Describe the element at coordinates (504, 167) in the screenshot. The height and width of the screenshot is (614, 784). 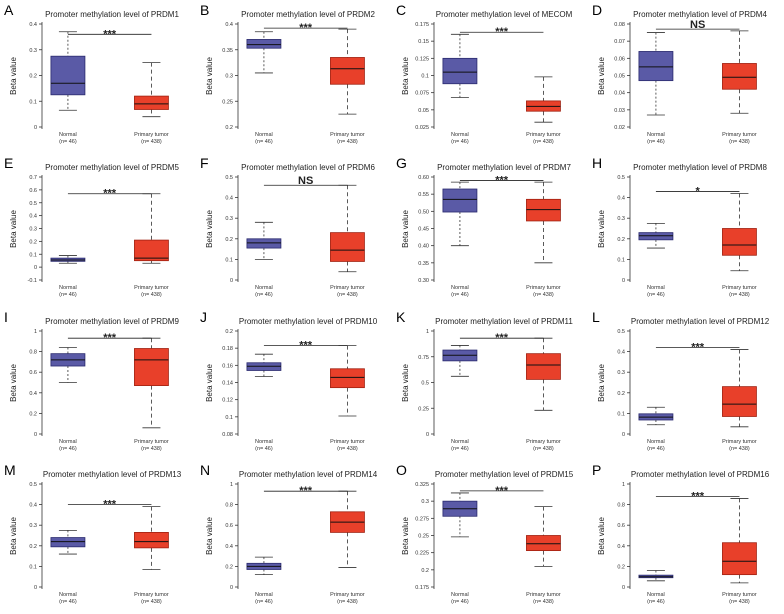
I see `chart-title: Promoter methylation level of PRDM7` at that location.